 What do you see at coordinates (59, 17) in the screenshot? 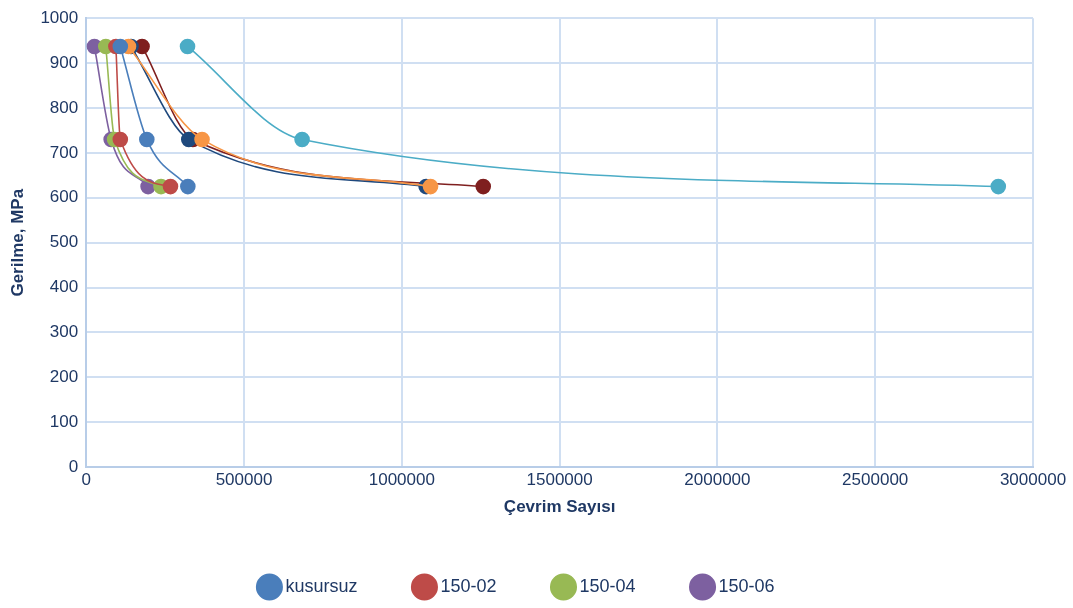
I see `y-tick-label: 1000` at bounding box center [59, 17].